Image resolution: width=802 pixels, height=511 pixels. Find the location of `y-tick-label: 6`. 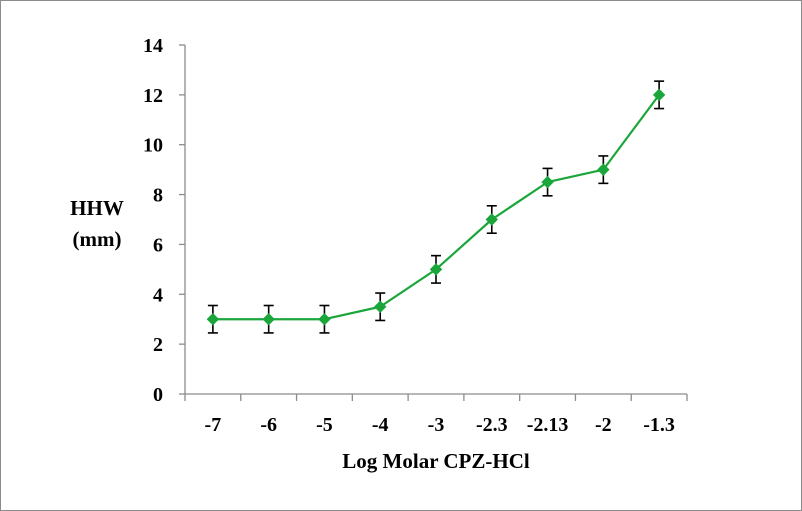

y-tick-label: 6 is located at coordinates (158, 245).